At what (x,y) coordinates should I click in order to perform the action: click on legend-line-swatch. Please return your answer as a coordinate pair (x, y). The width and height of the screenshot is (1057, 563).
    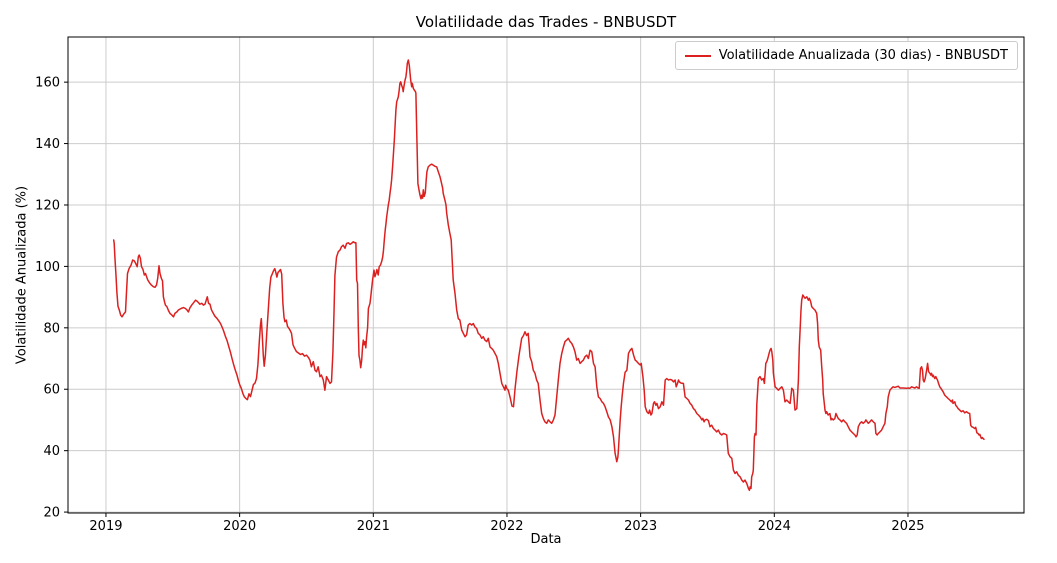
    Looking at the image, I should click on (697, 55).